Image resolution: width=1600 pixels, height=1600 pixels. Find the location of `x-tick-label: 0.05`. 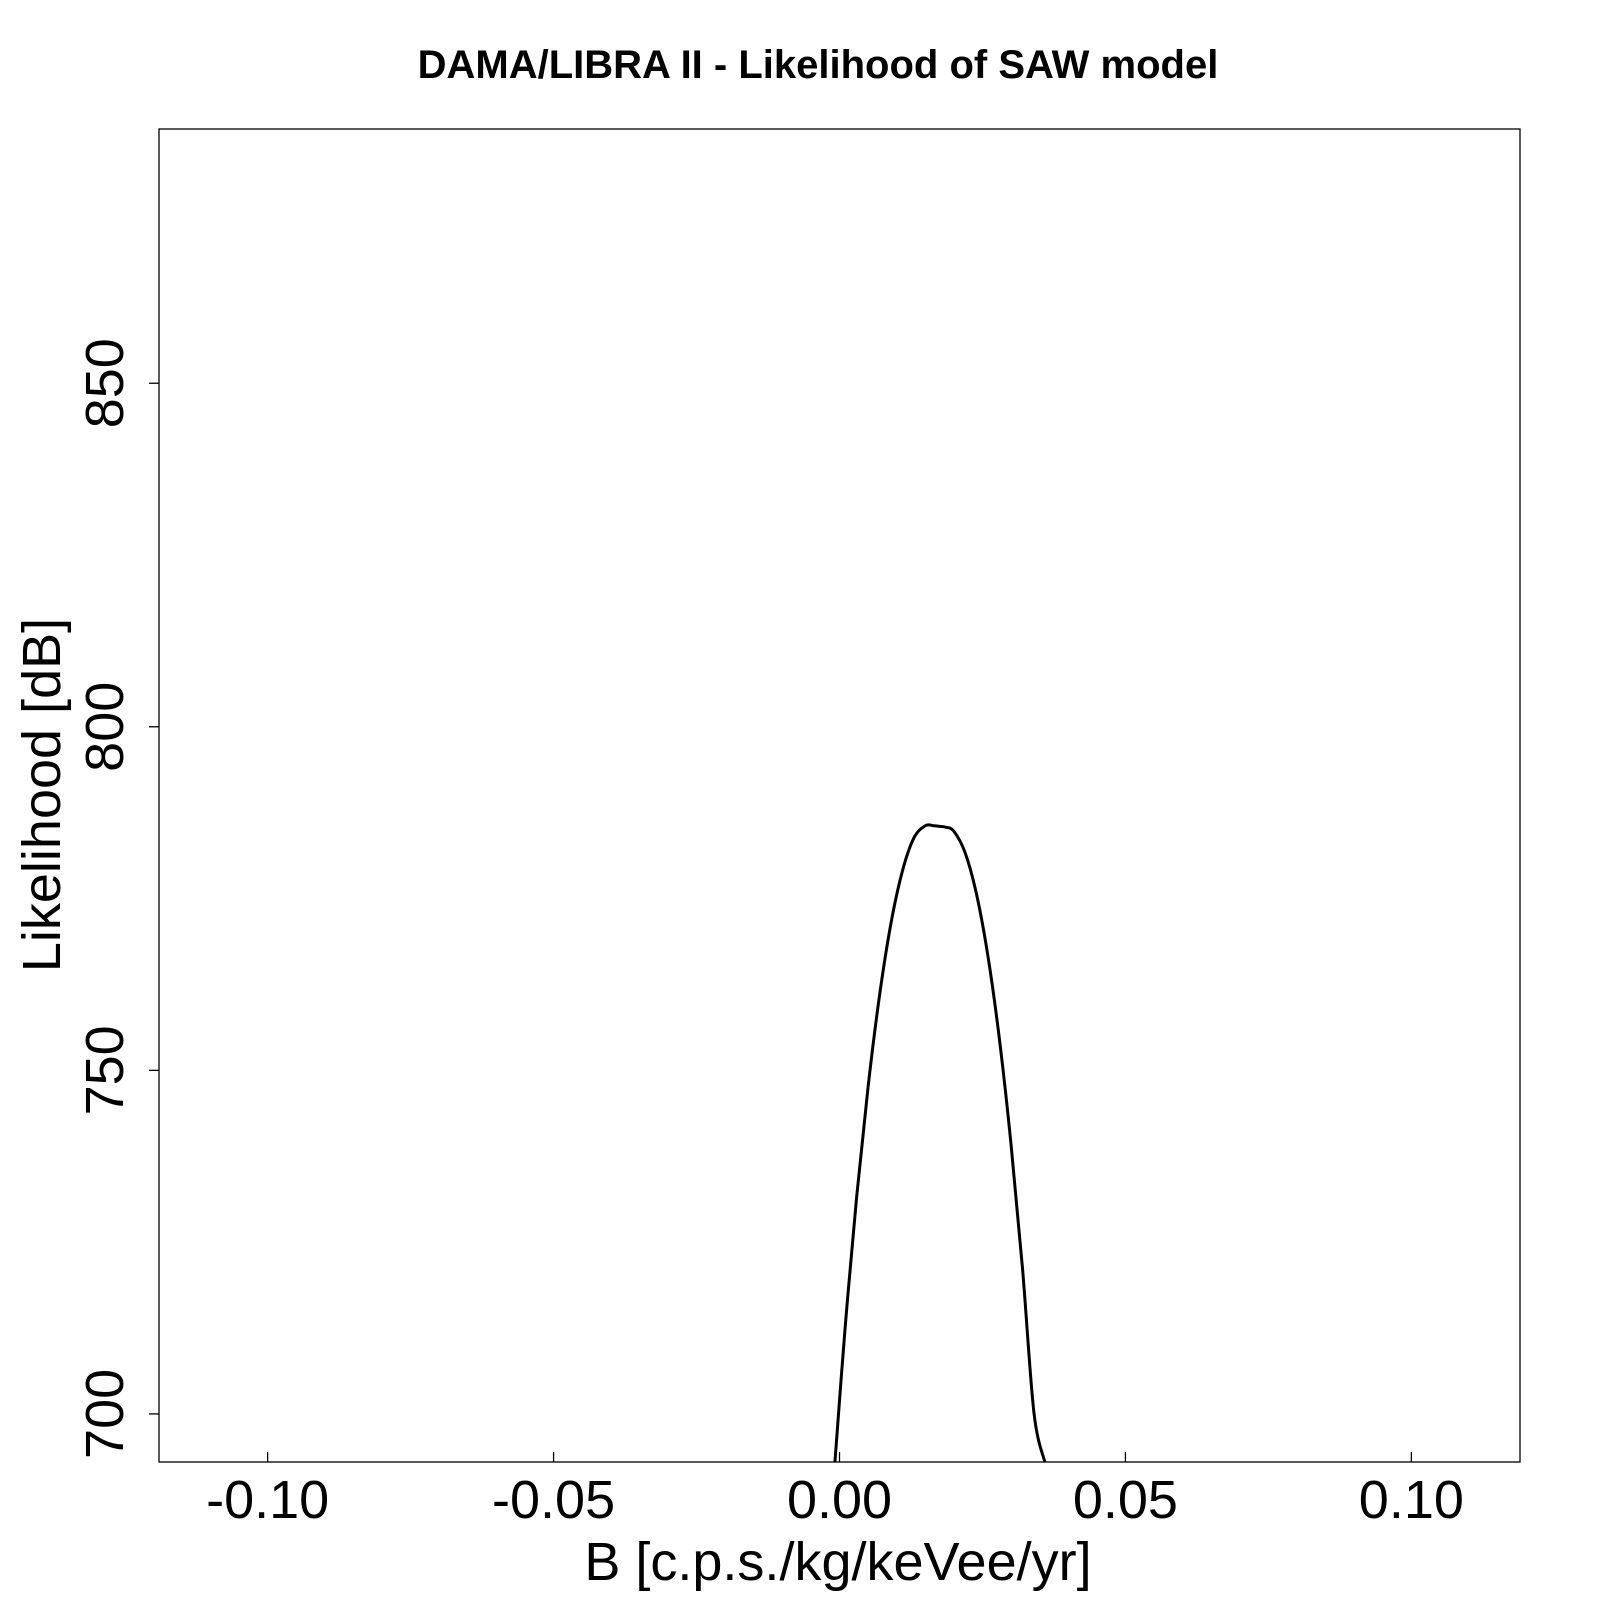

x-tick-label: 0.05 is located at coordinates (1125, 1500).